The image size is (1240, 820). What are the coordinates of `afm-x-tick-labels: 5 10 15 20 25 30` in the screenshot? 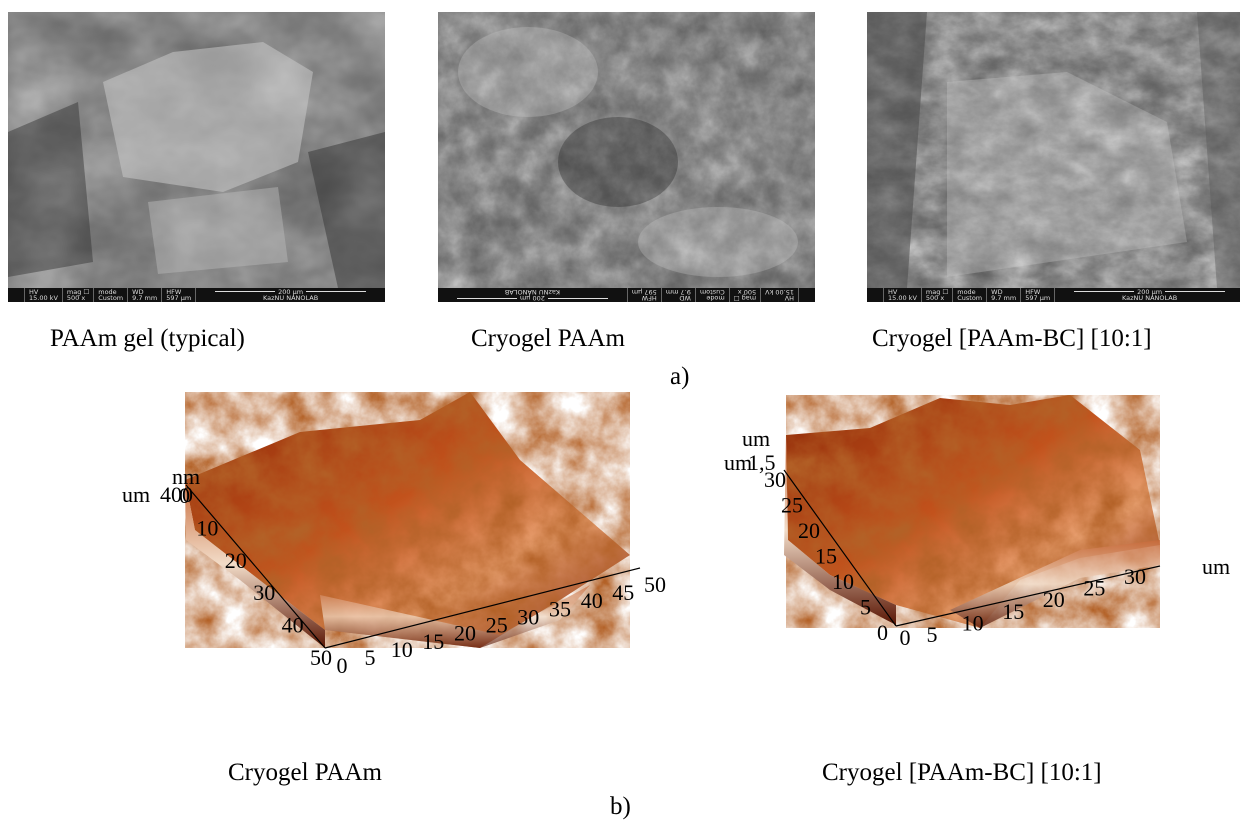 It's located at (1037, 605).